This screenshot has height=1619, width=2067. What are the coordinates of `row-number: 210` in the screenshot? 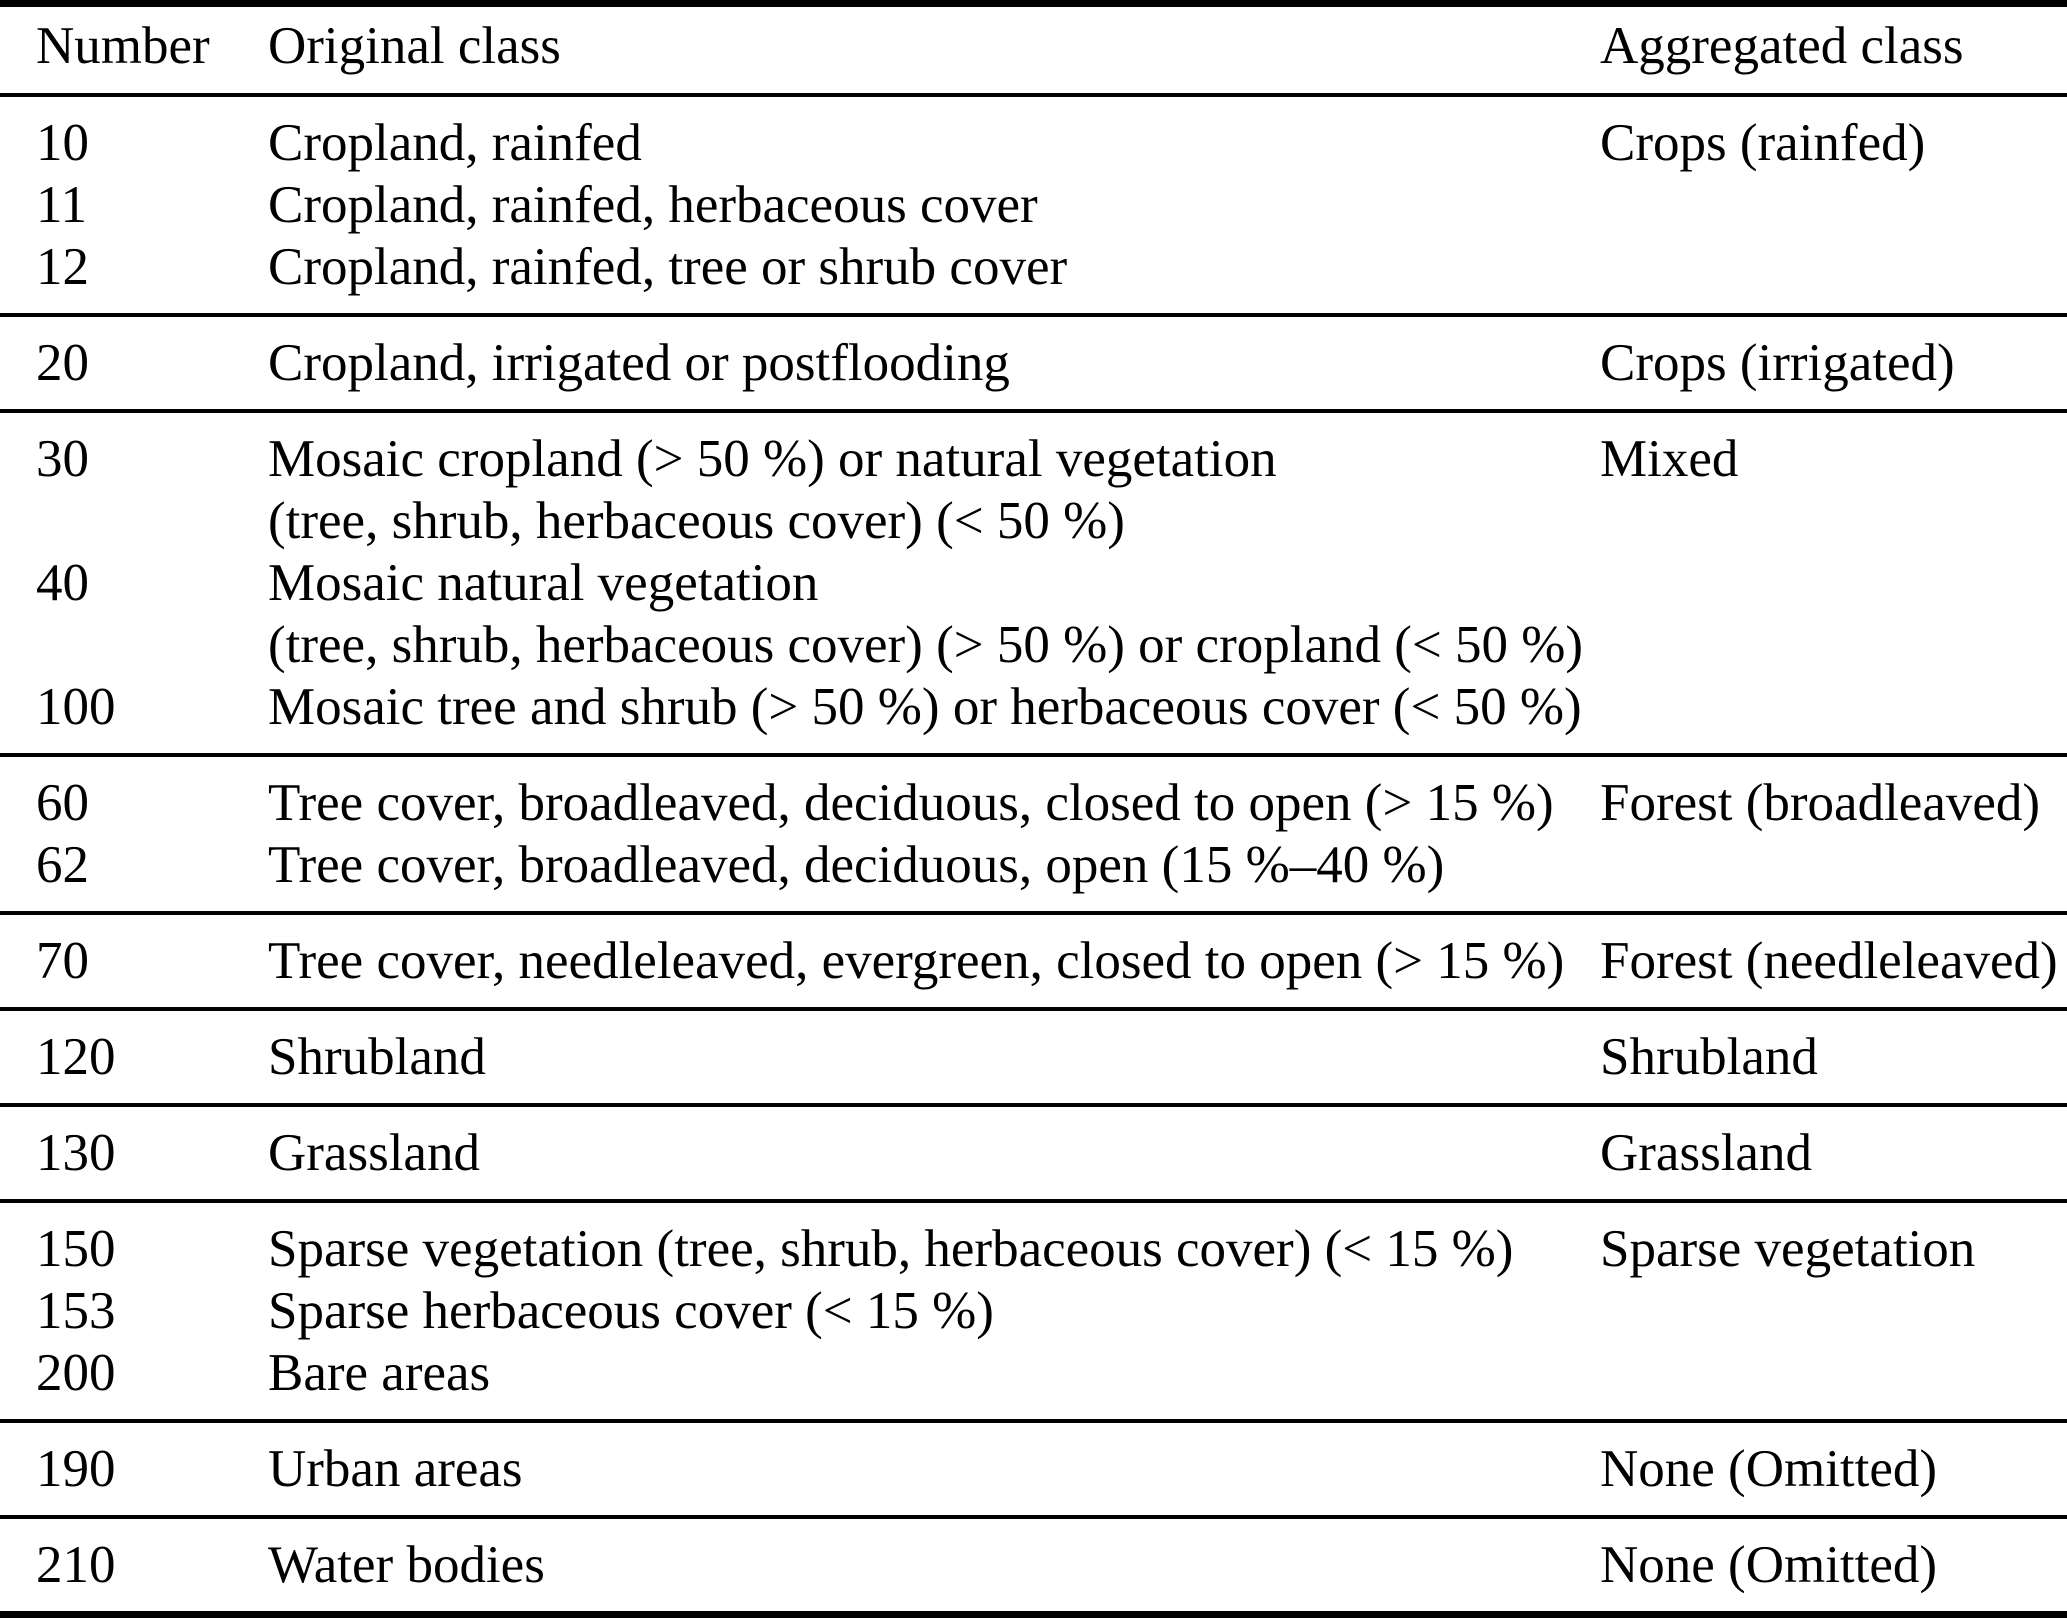 It's located at (76, 1565).